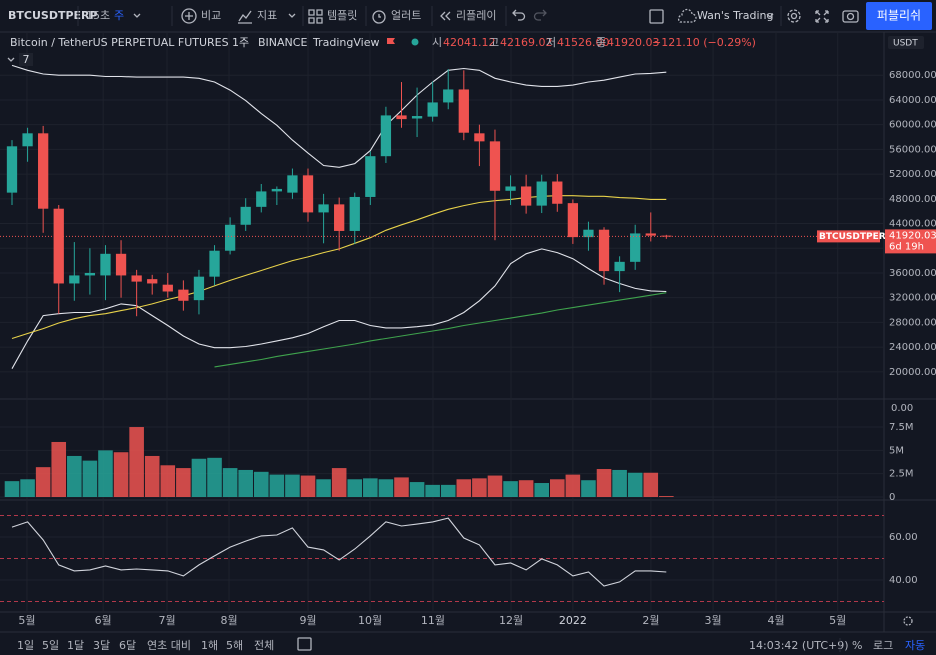 The height and width of the screenshot is (655, 936). I want to click on cloud-icon, so click(687, 15).